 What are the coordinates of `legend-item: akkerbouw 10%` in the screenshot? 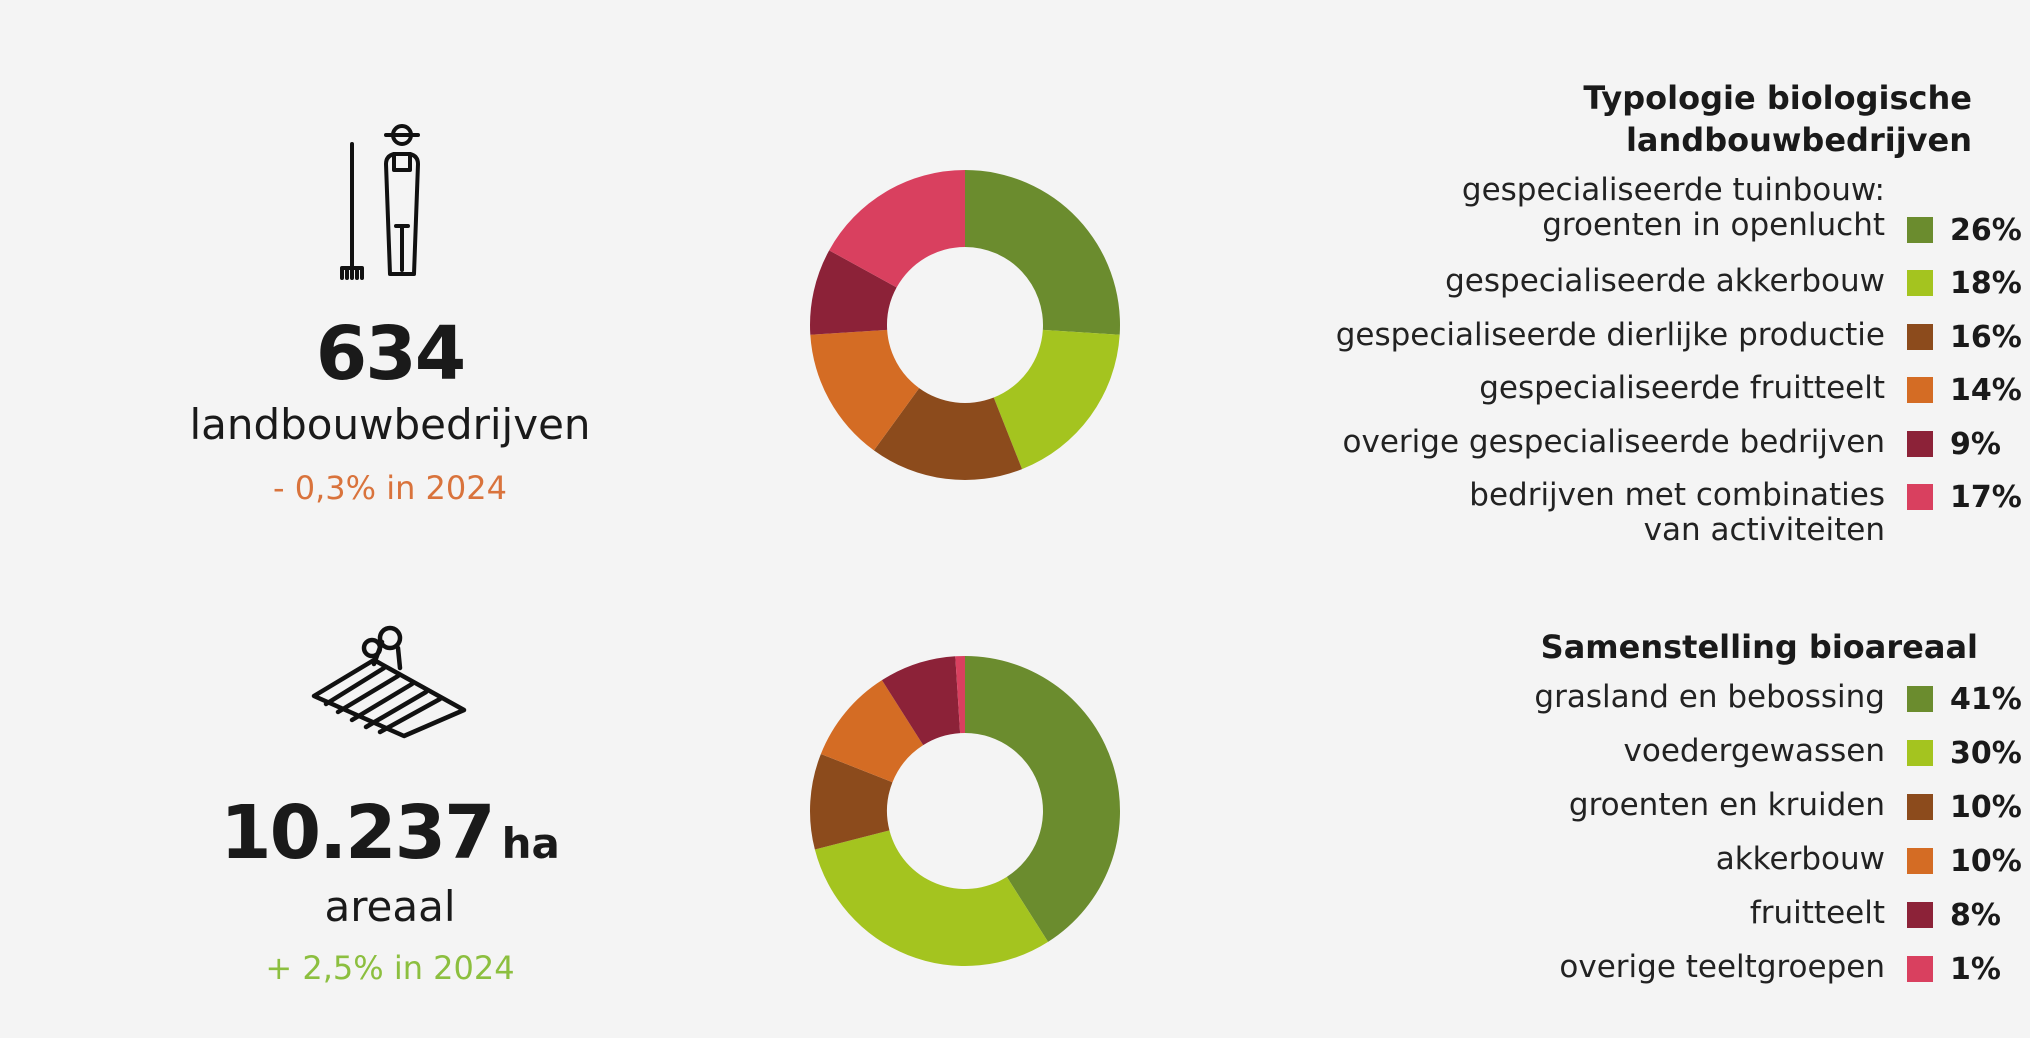 It's located at (1660, 862).